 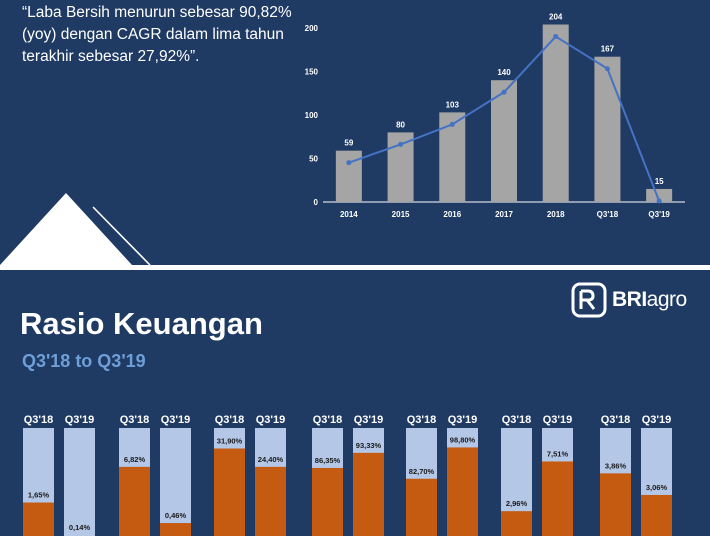 What do you see at coordinates (667, 299) in the screenshot?
I see `logo-text-light: agro` at bounding box center [667, 299].